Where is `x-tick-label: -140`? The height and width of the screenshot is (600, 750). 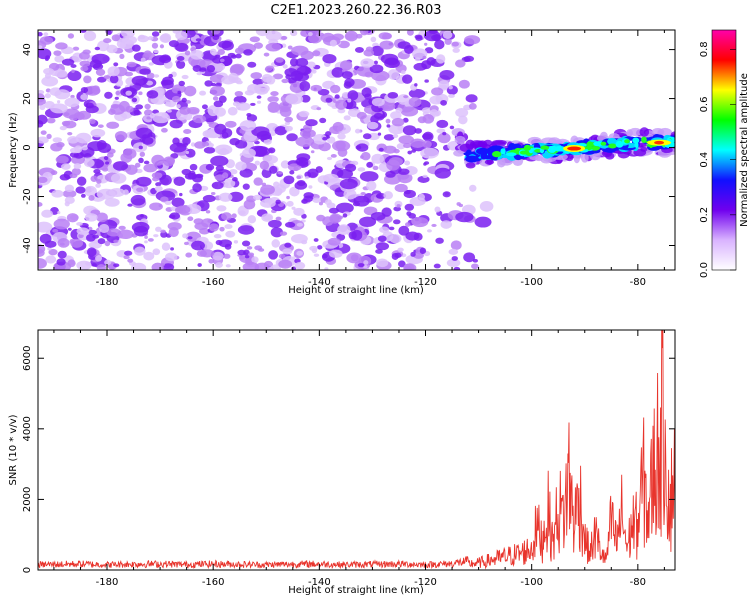
x-tick-label: -140 is located at coordinates (319, 282).